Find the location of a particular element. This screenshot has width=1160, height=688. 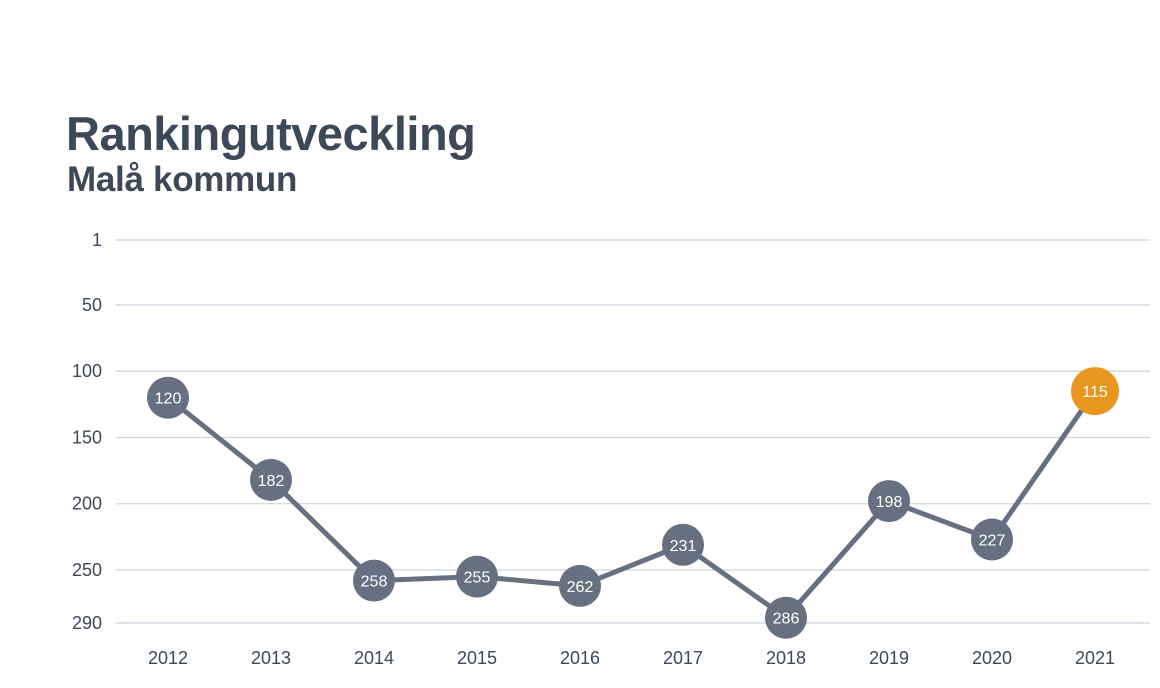

x-tick-label: 2012 is located at coordinates (168, 658).